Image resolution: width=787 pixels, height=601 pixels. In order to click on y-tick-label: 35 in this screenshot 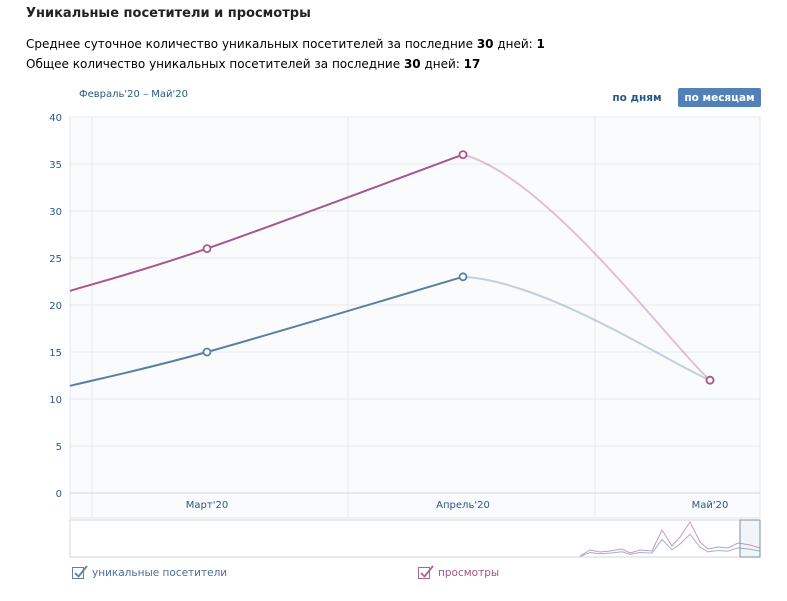, I will do `click(55, 165)`.